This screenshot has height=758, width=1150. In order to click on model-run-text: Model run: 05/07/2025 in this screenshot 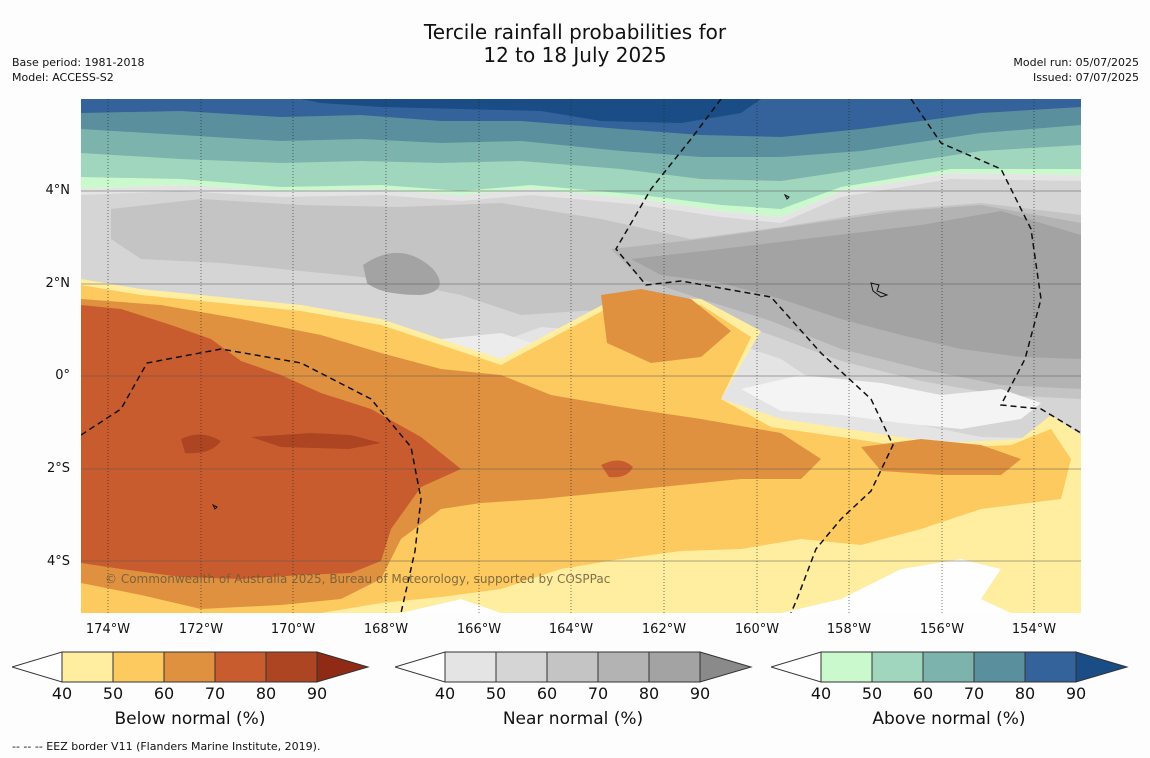, I will do `click(1076, 62)`.